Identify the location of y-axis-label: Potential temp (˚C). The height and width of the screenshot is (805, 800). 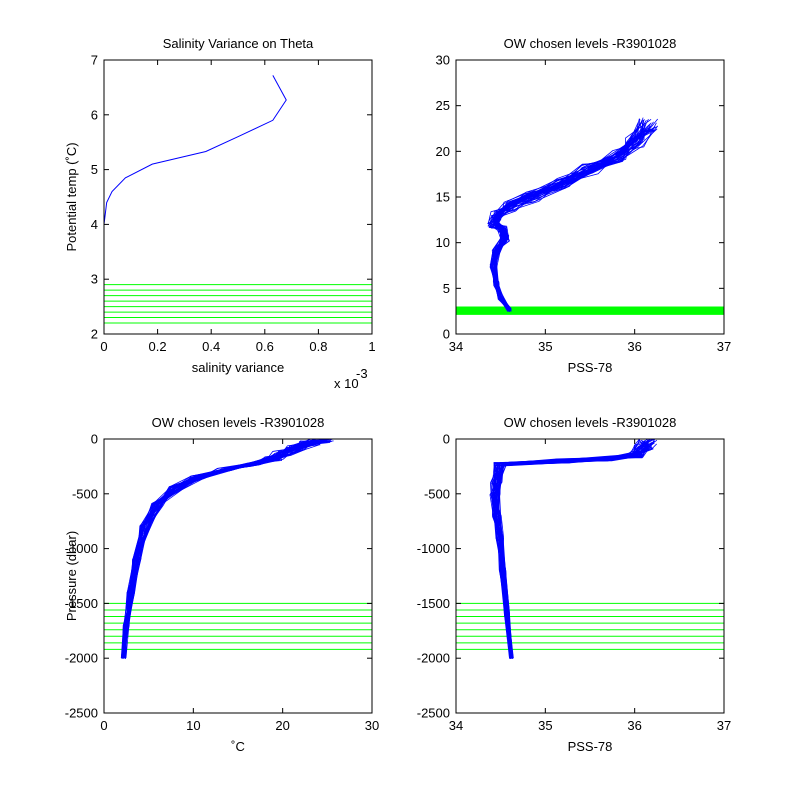
(71, 196).